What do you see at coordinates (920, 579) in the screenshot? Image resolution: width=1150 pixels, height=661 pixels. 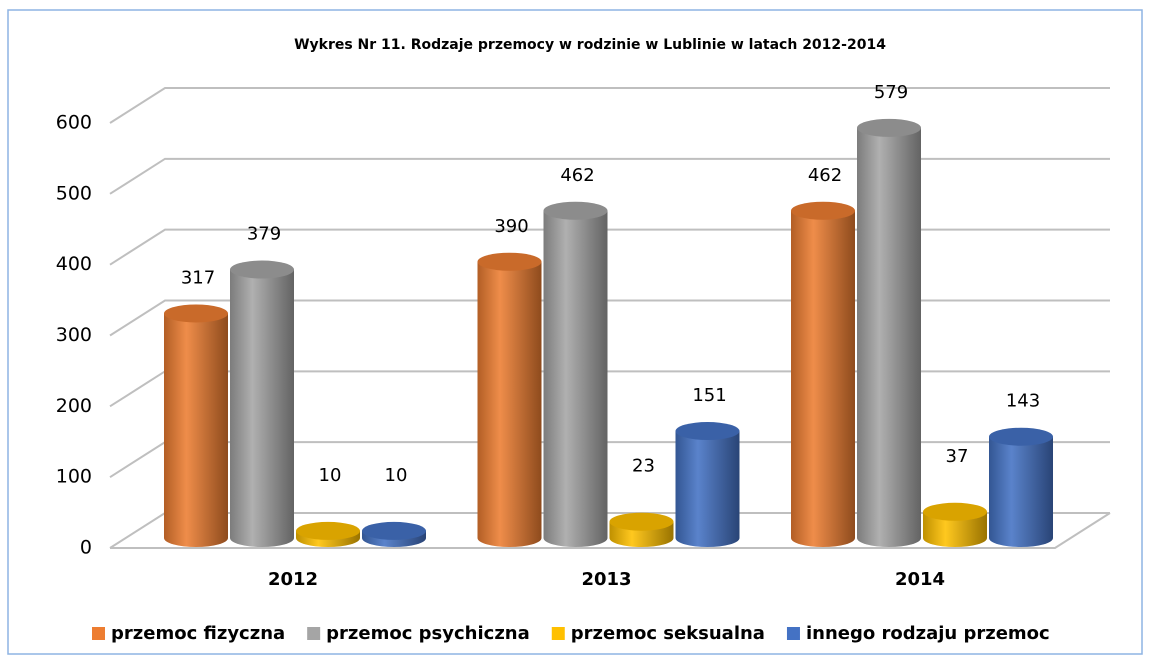 I see `x-tick-label: 2014` at bounding box center [920, 579].